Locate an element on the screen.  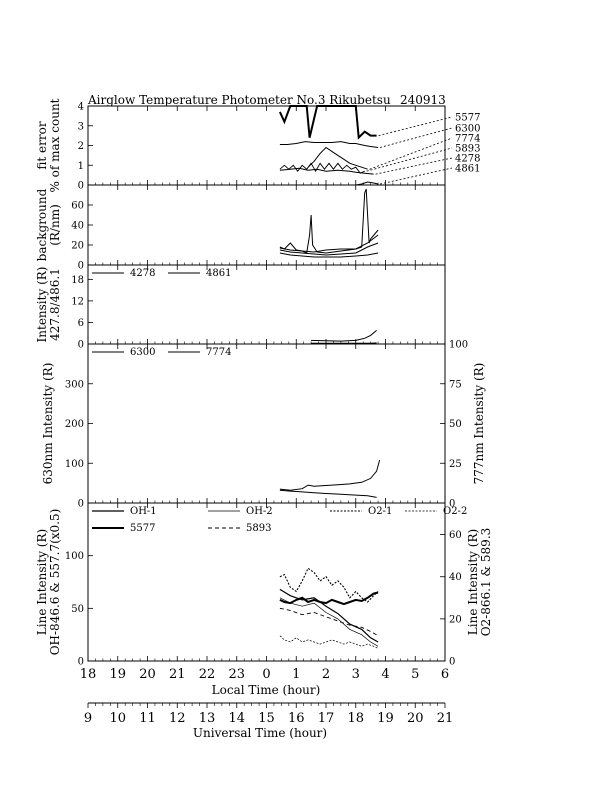
y-axis-title: Intensity (R) is located at coordinates (42, 305).